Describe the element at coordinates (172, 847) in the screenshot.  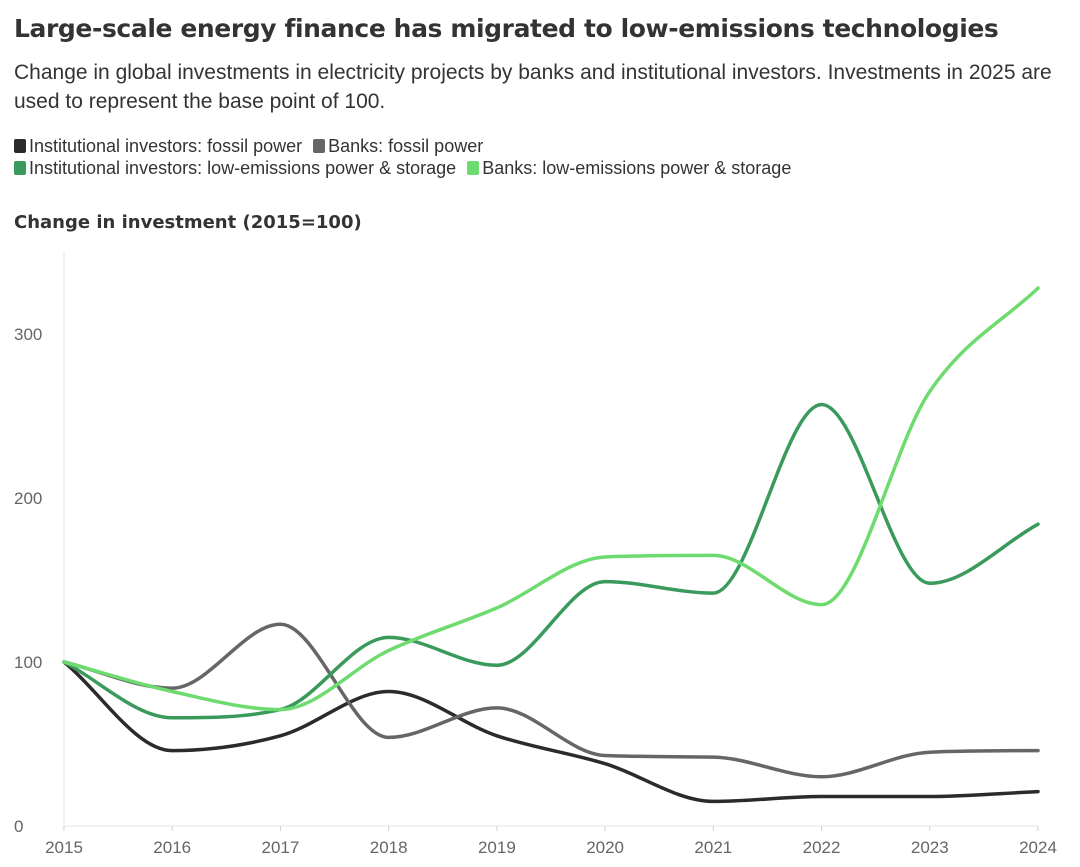
I see `x-tick-label: 2016` at that location.